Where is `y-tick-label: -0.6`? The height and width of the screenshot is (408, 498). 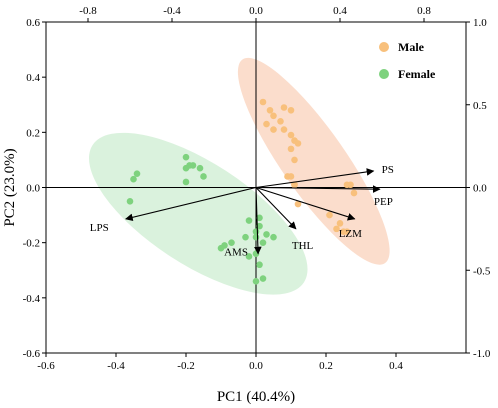 y-tick-label: -0.6 is located at coordinates (32, 354).